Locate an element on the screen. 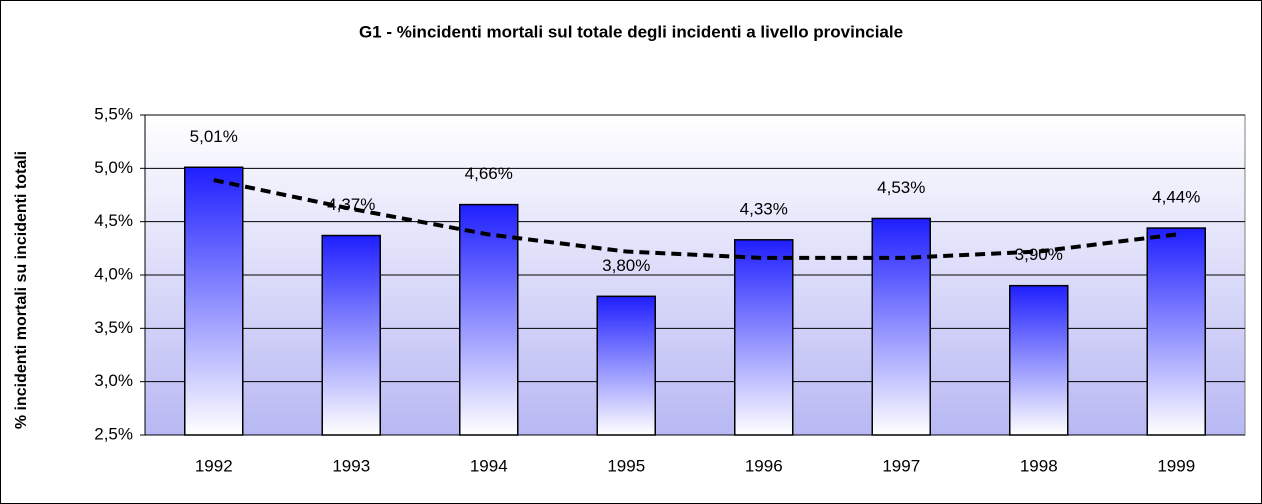  x-tick-label: 1993 is located at coordinates (351, 465).